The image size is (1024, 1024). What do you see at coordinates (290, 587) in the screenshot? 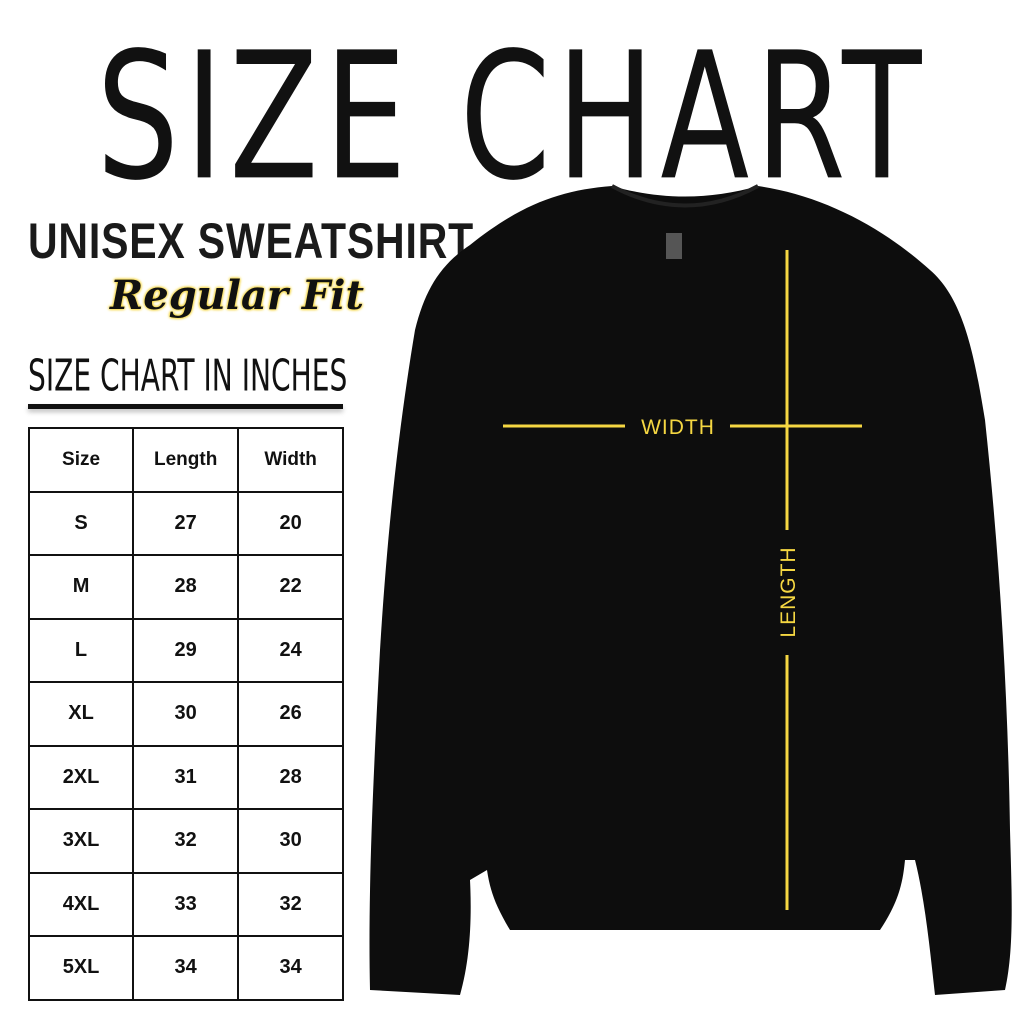
I see `width-cell: 22` at bounding box center [290, 587].